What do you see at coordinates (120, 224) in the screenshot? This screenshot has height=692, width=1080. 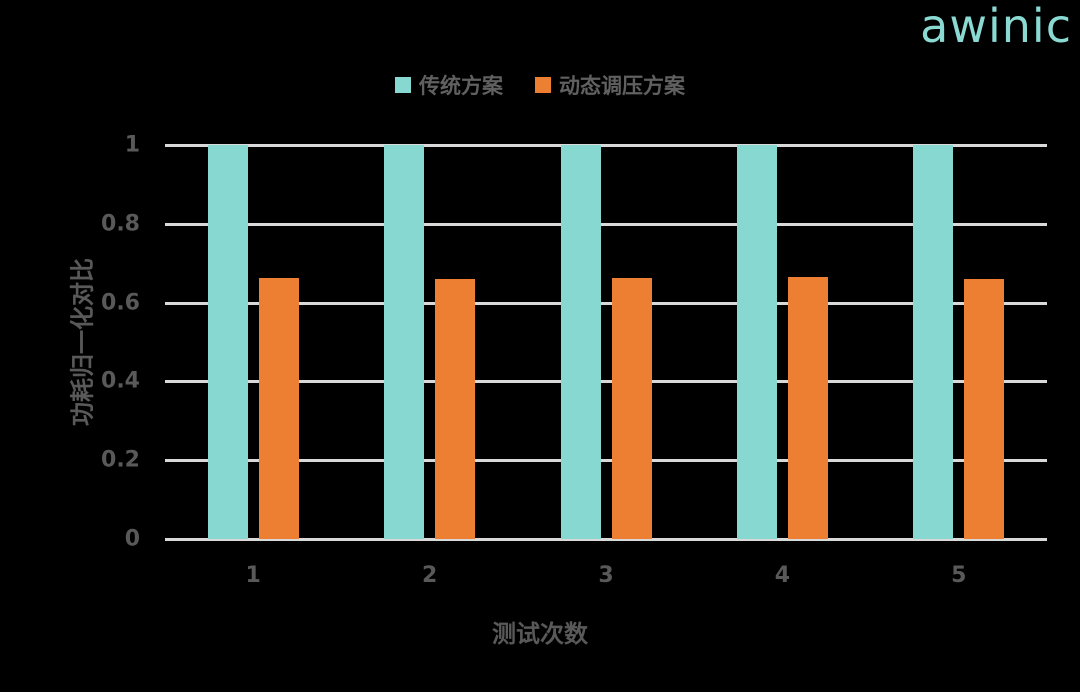 I see `y-tick-label: 0.8` at bounding box center [120, 224].